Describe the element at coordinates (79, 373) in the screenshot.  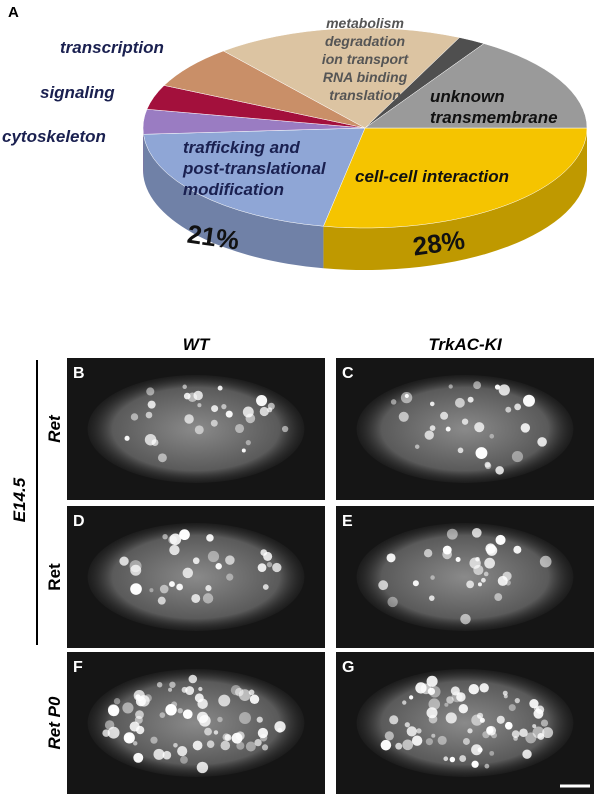
I see `panel-letter: B` at that location.